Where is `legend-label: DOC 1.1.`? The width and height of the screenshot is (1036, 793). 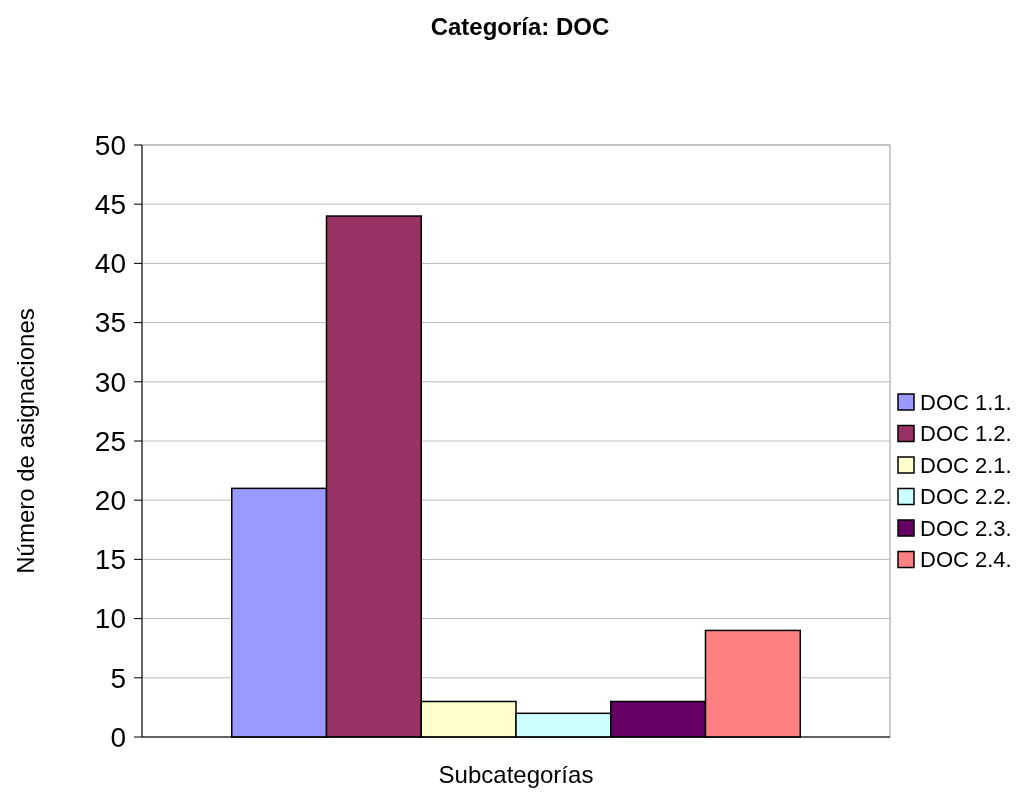
legend-label: DOC 1.1. is located at coordinates (966, 402).